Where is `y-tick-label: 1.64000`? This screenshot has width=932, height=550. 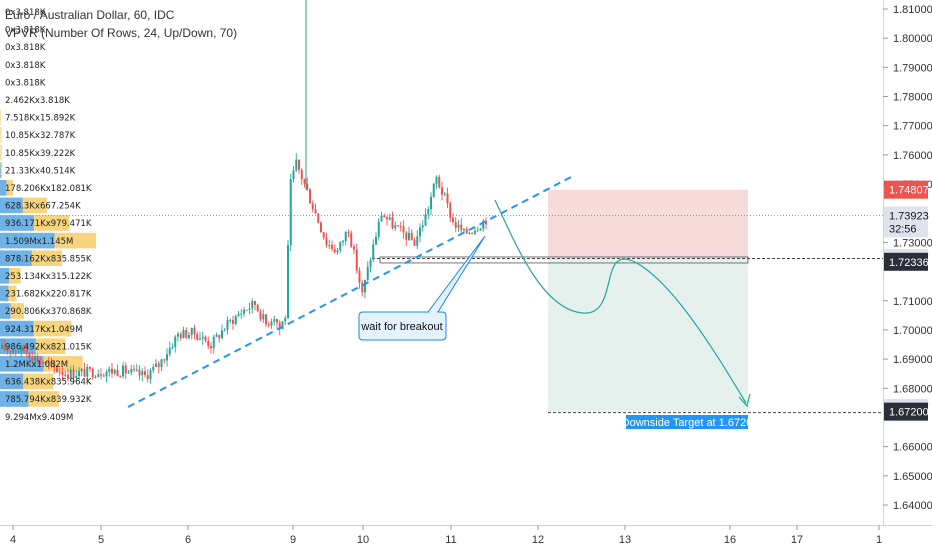
y-tick-label: 1.64000 is located at coordinates (912, 506).